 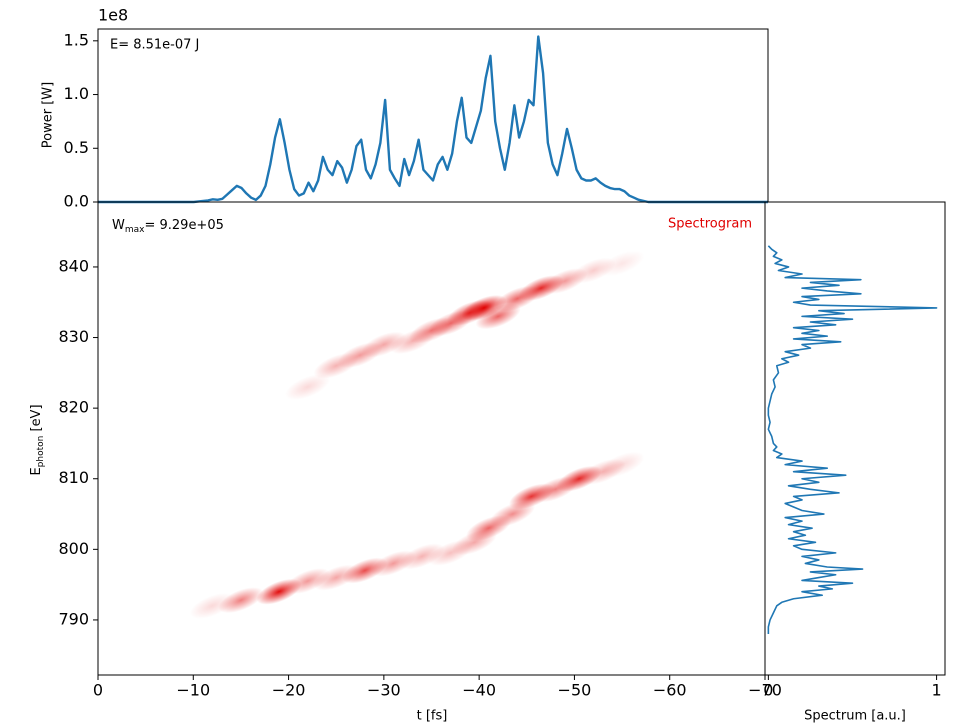 What do you see at coordinates (855, 716) in the screenshot?
I see `spectrum-xlabel: Spectrum [a.u.]` at bounding box center [855, 716].